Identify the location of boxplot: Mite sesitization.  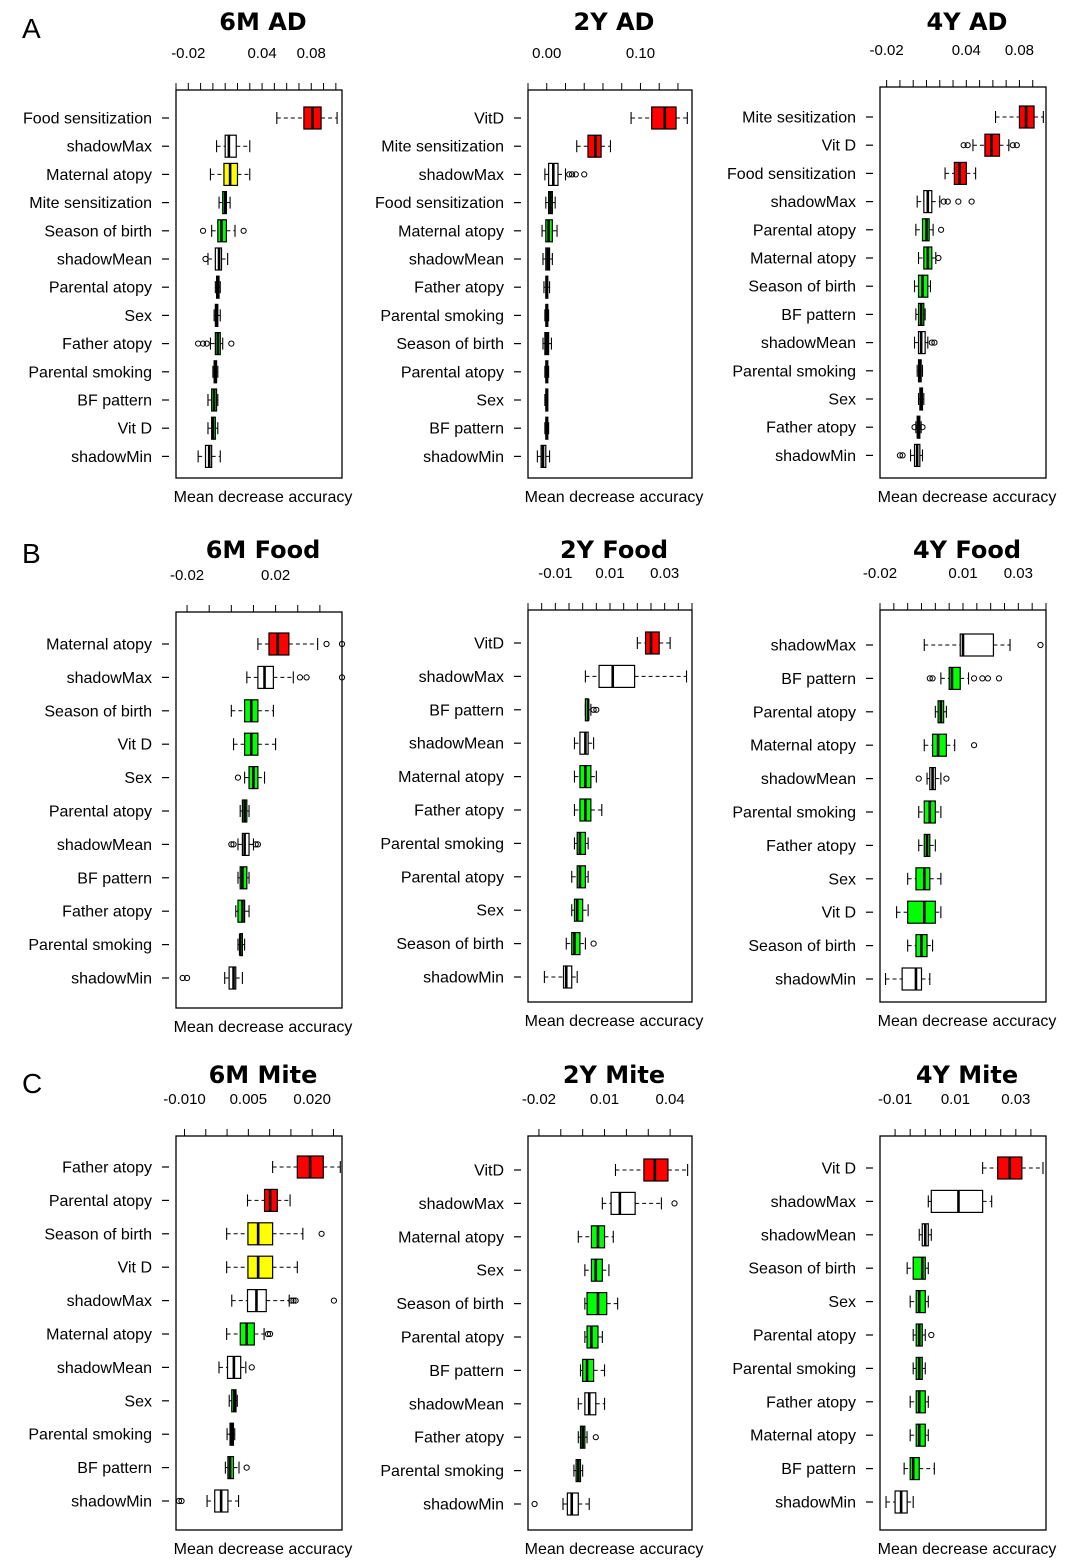
(893, 117).